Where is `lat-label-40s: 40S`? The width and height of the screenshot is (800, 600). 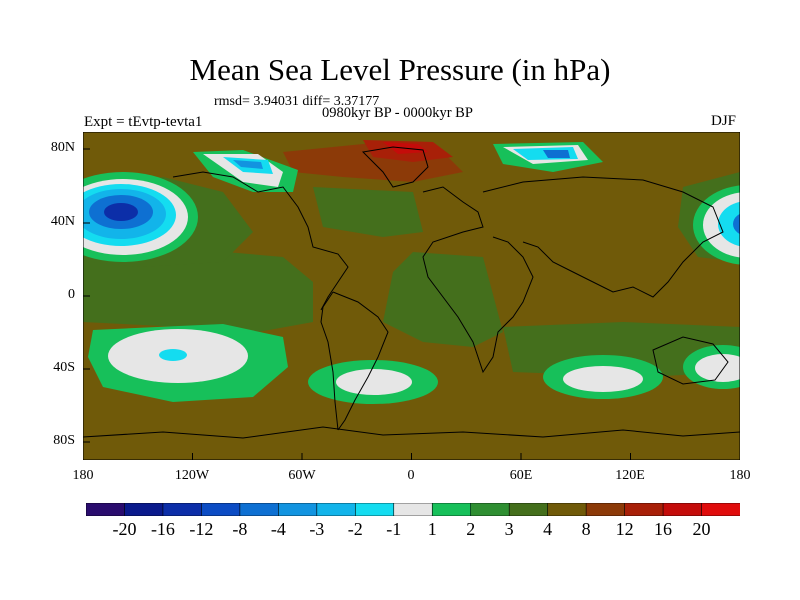 lat-label-40s: 40S is located at coordinates (64, 367).